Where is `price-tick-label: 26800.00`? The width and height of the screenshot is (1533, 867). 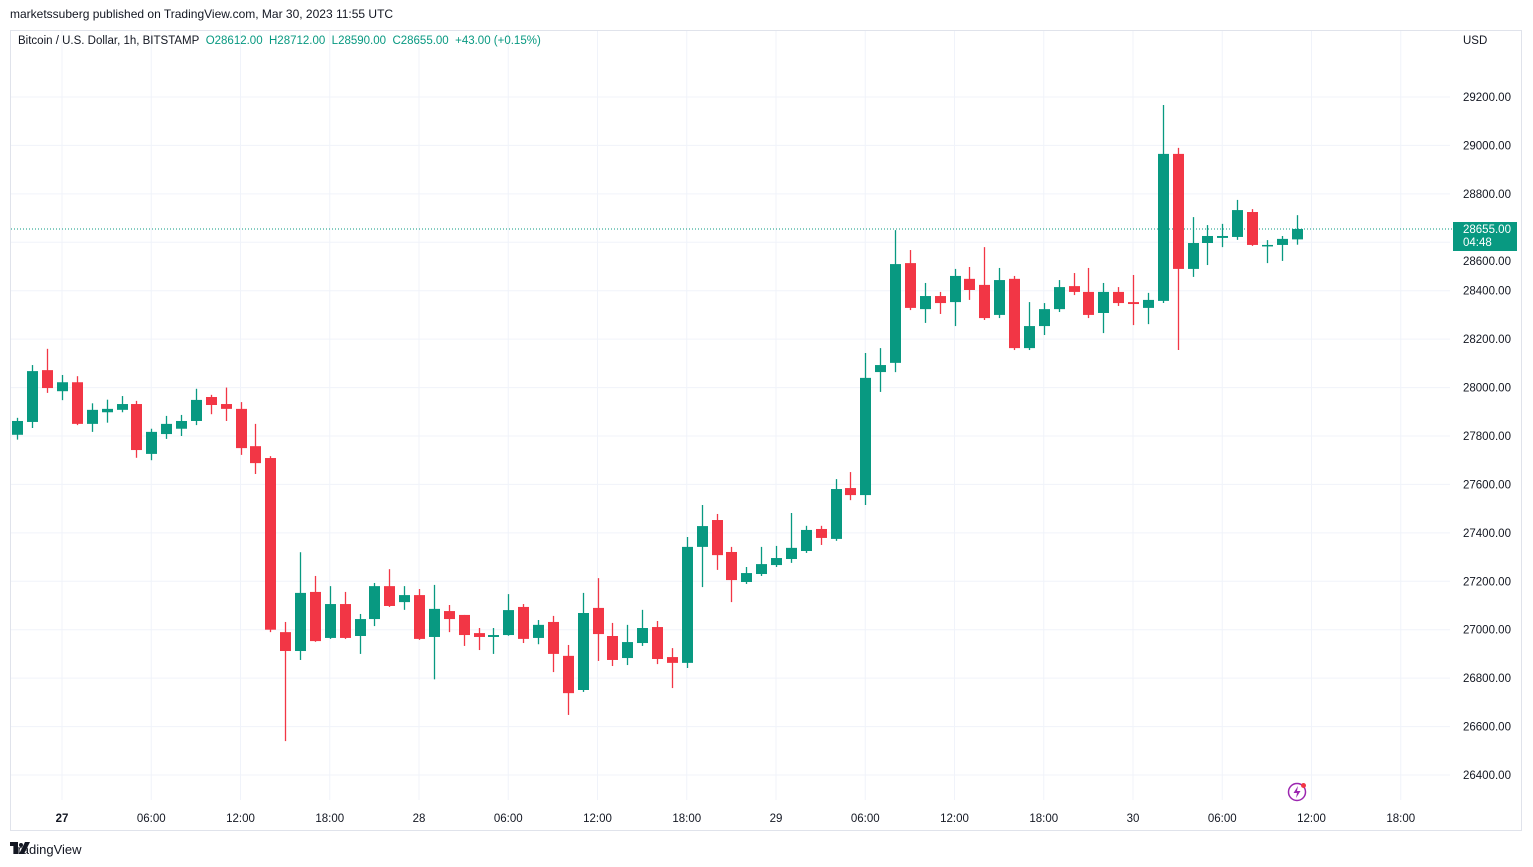
price-tick-label: 26800.00 is located at coordinates (1487, 679).